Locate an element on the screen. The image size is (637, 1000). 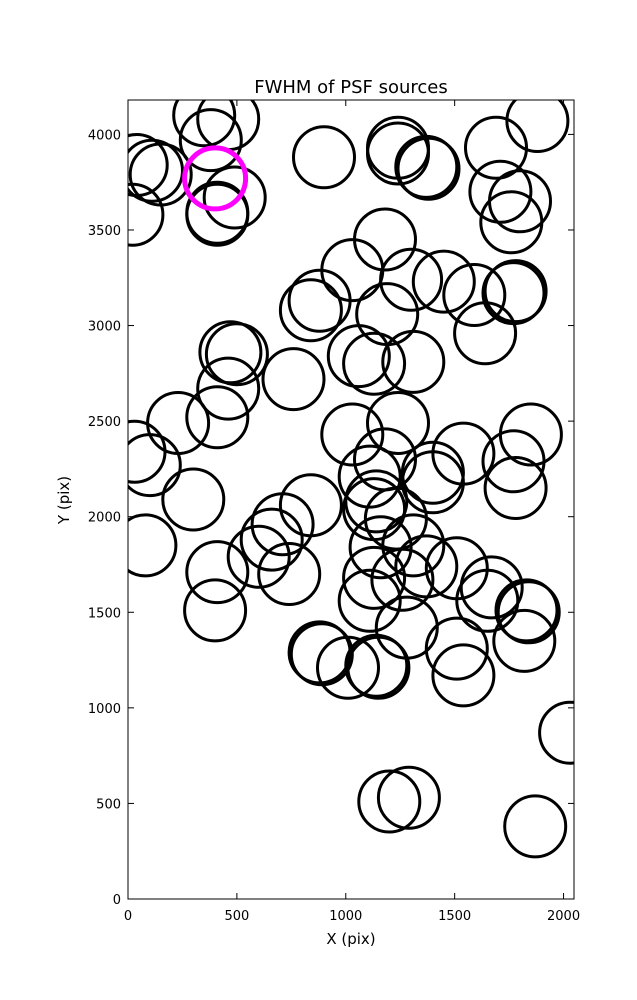
chart-title: FWHM of PSF sources is located at coordinates (351, 87).